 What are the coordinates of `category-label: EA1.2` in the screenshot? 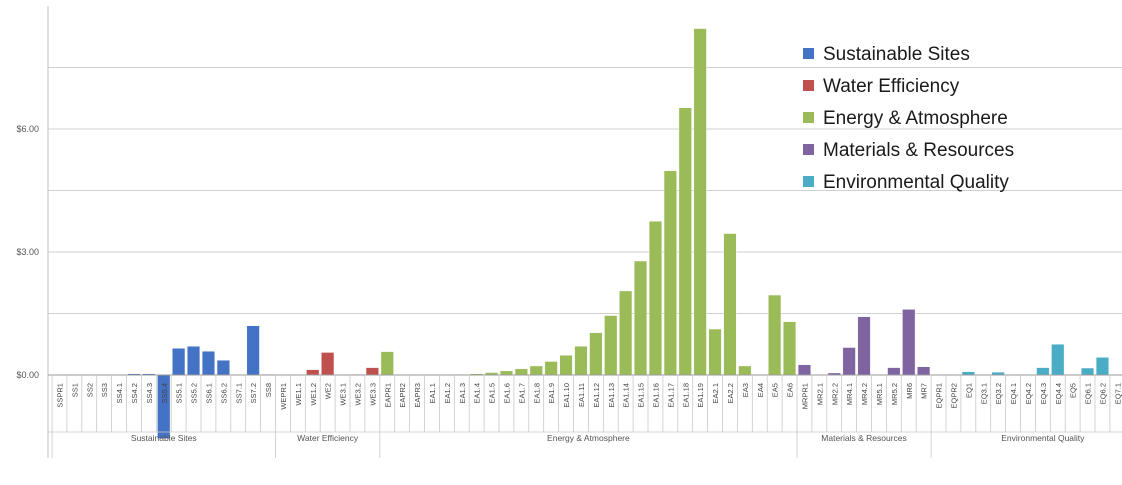 It's located at (447, 393).